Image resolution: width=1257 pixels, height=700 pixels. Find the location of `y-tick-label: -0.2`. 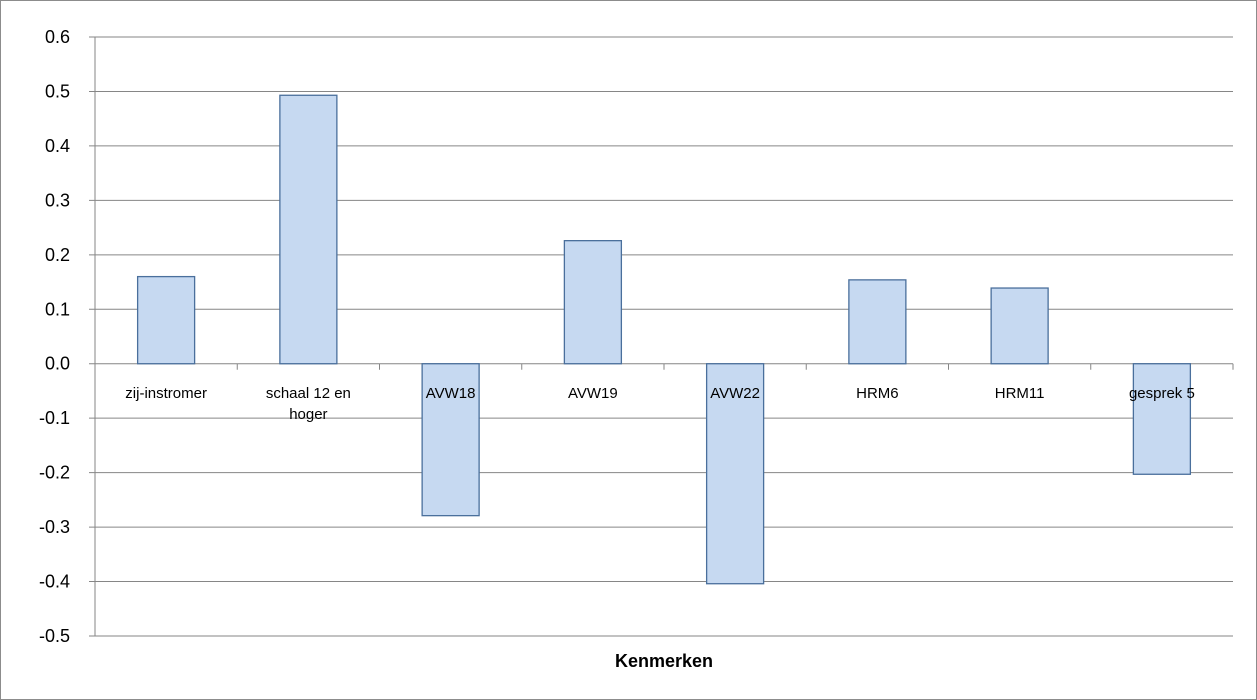

y-tick-label: -0.2 is located at coordinates (54, 473).